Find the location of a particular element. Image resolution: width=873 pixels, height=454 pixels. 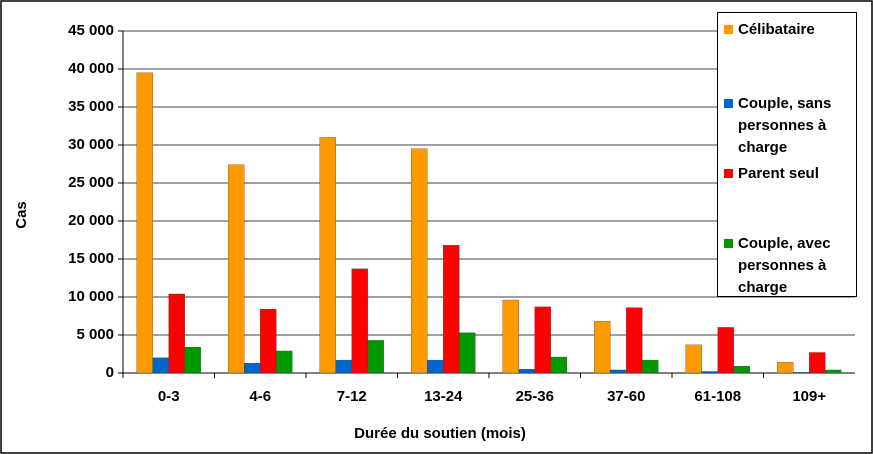

x-tick-label: 37-60 is located at coordinates (626, 396).